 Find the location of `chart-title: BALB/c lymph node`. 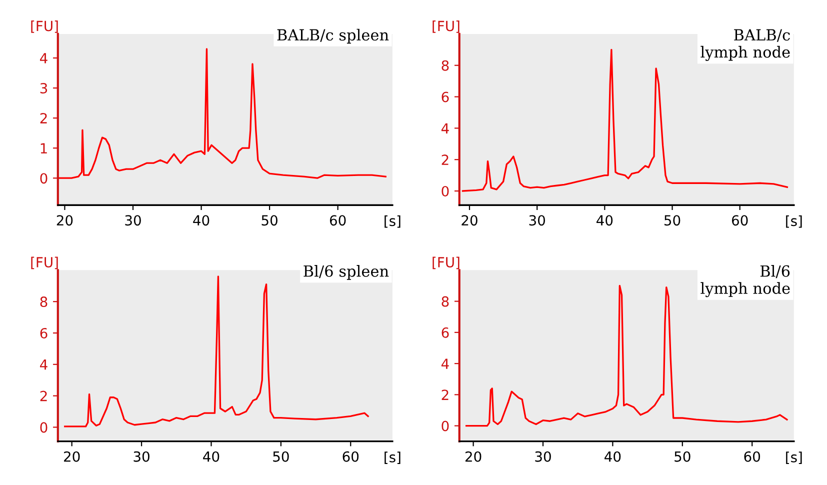

chart-title: BALB/c lymph node is located at coordinates (745, 45).